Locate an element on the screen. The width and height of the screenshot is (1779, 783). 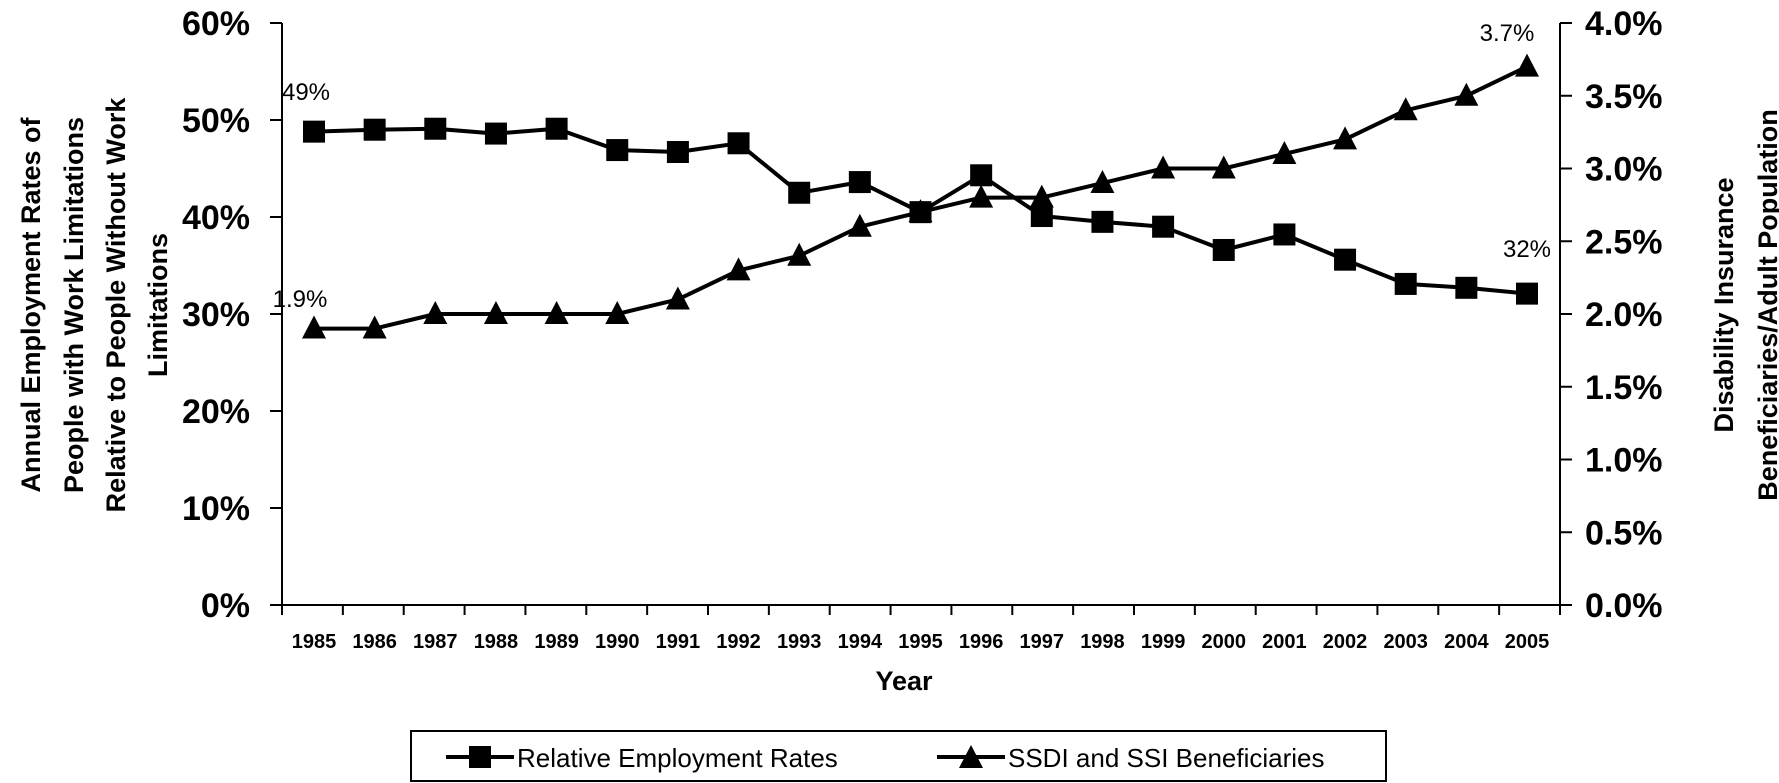
left-y-axis-title-line: Annual Employment Rates of is located at coordinates (31, 304).